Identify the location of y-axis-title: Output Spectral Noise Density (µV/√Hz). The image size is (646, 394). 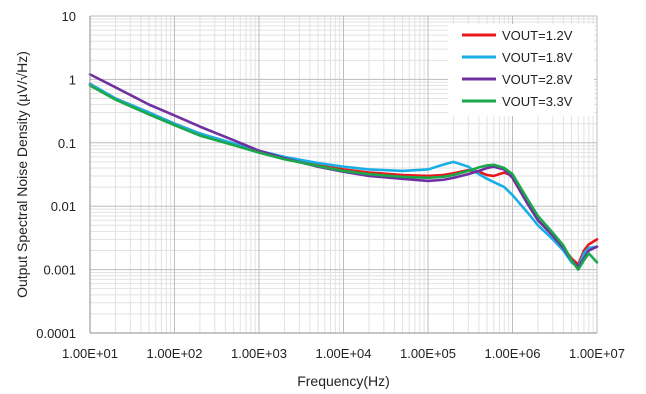
(22, 174).